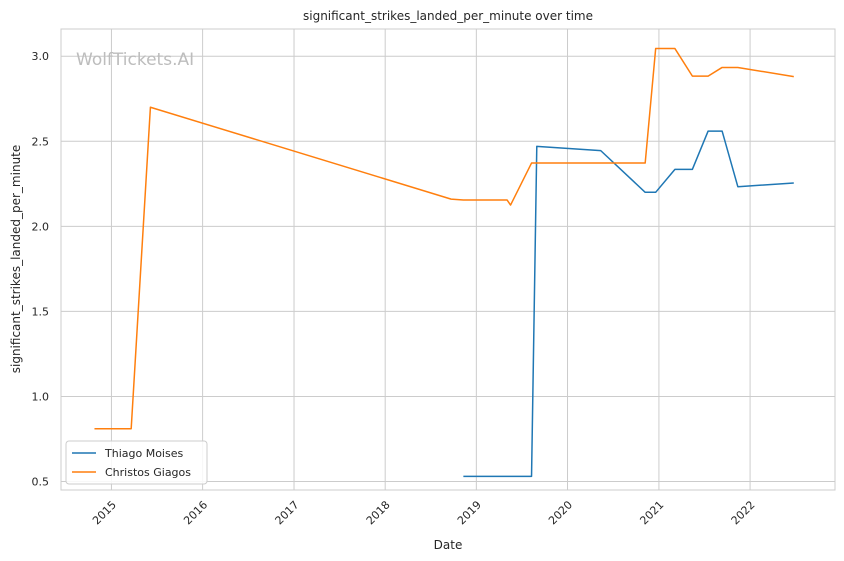  I want to click on watermark-text: WolfTickets.AI, so click(135, 60).